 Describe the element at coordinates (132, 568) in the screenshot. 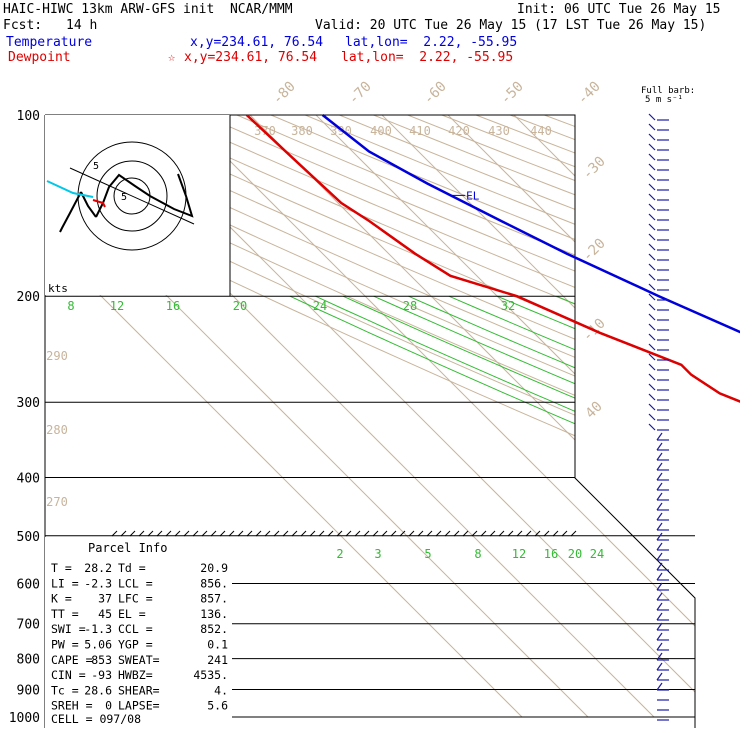

I see `parcel-info-key: Td =` at that location.